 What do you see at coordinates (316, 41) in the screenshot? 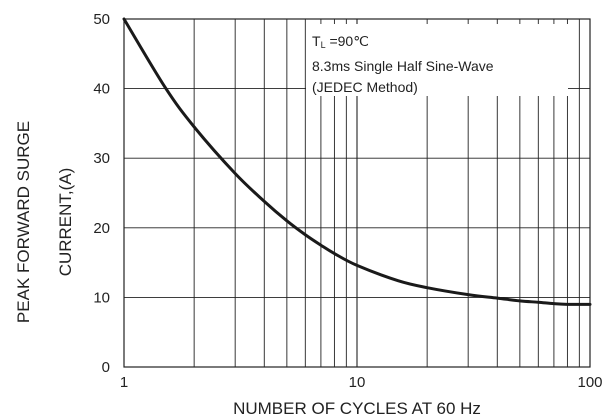
I see `annotation-t: T` at bounding box center [316, 41].